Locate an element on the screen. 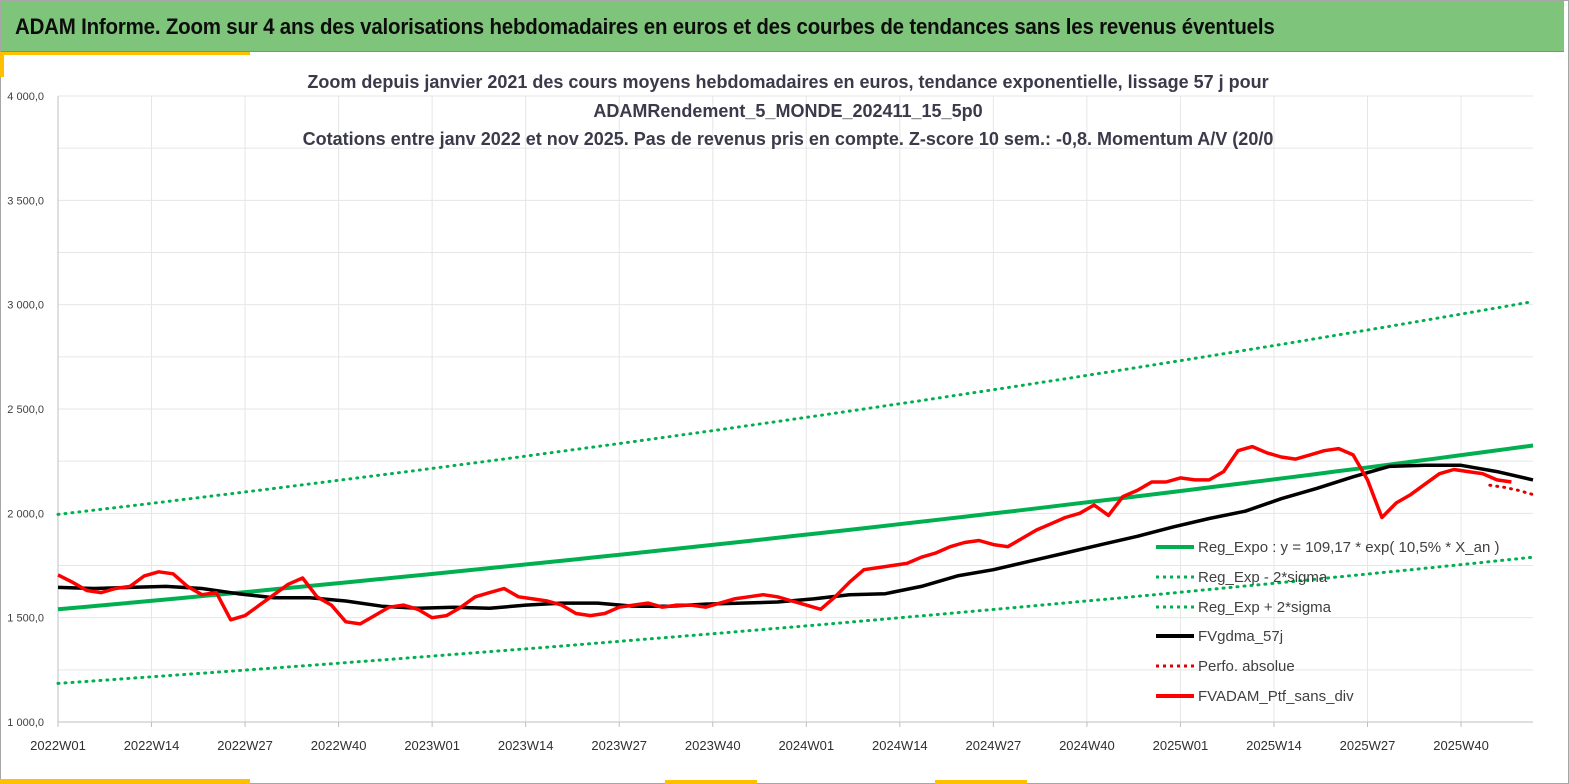 Image resolution: width=1569 pixels, height=784 pixels. x-tick-label: 2024W14 is located at coordinates (900, 745).